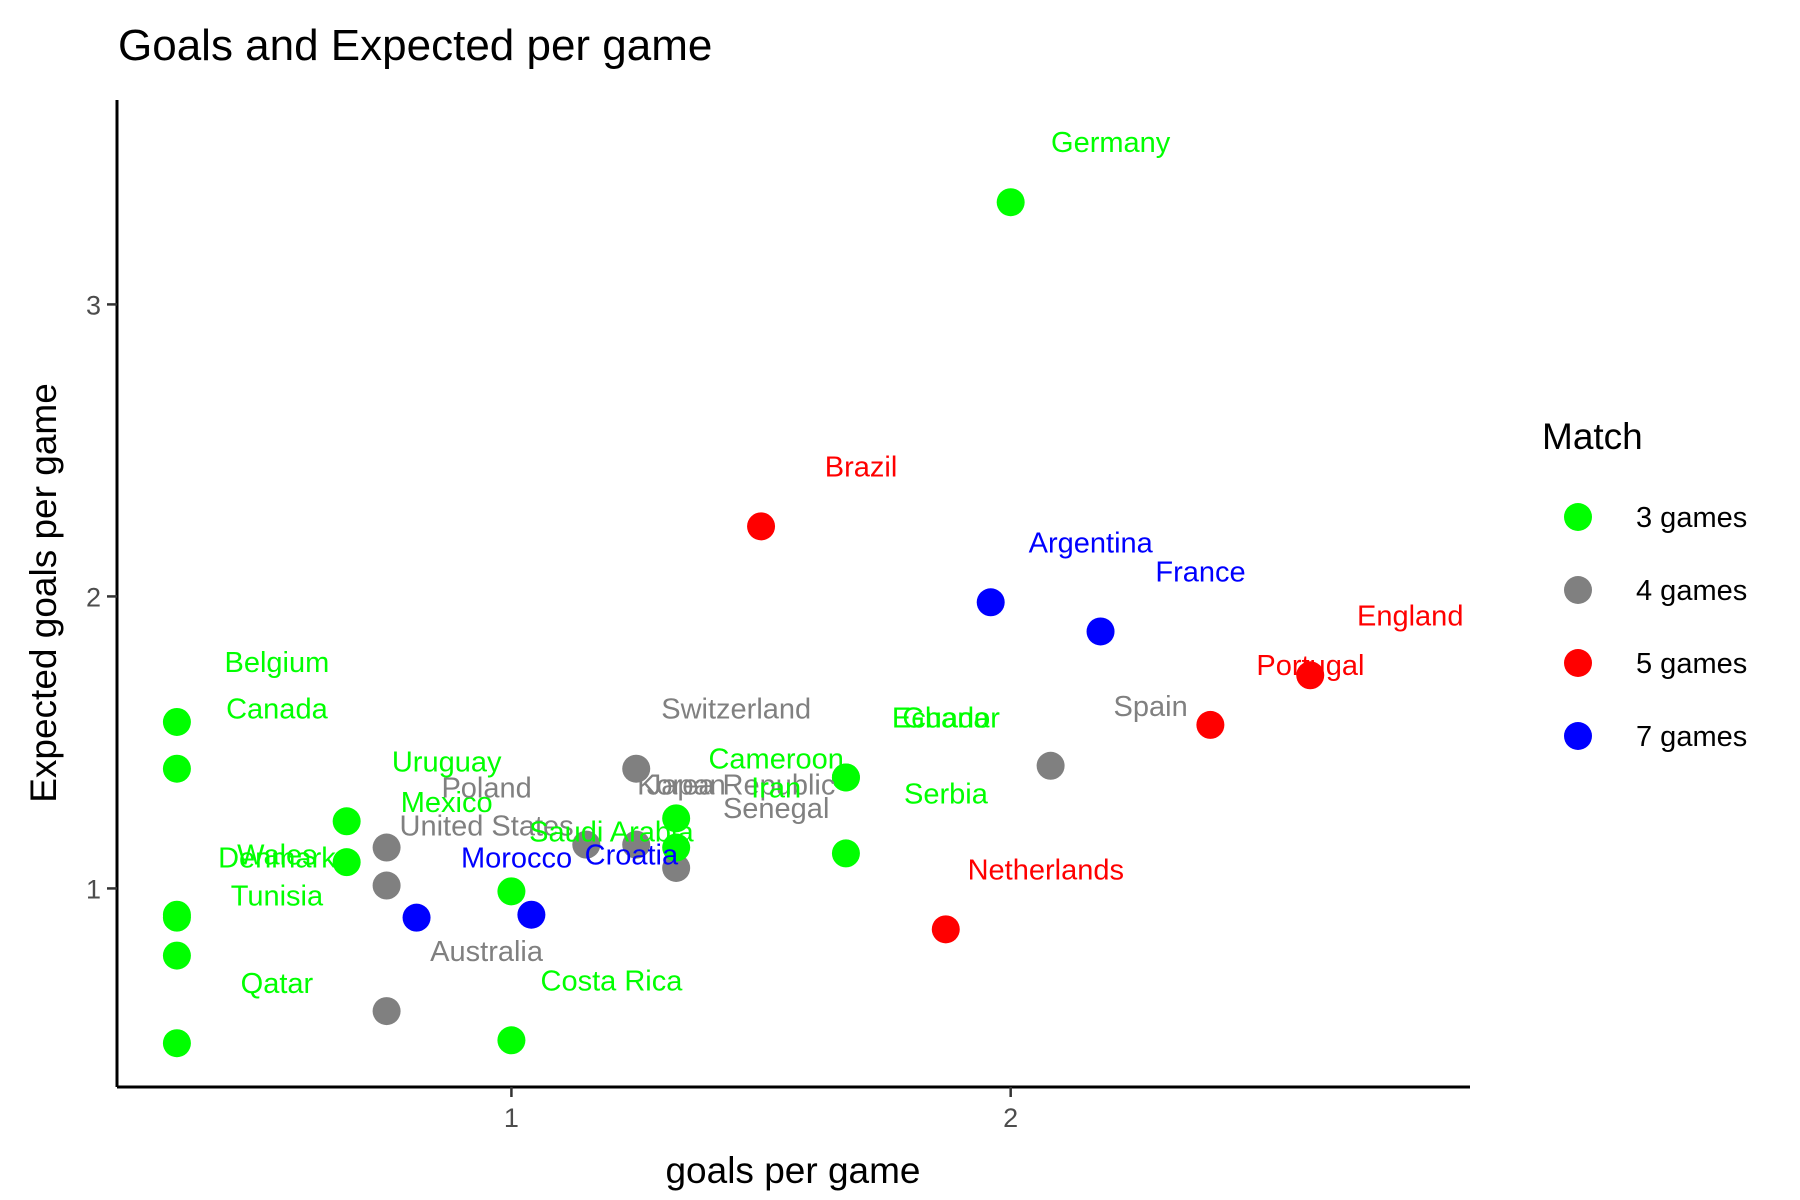 This screenshot has width=1800, height=1200. What do you see at coordinates (277, 663) in the screenshot?
I see `point-label-belgium: Belgium` at bounding box center [277, 663].